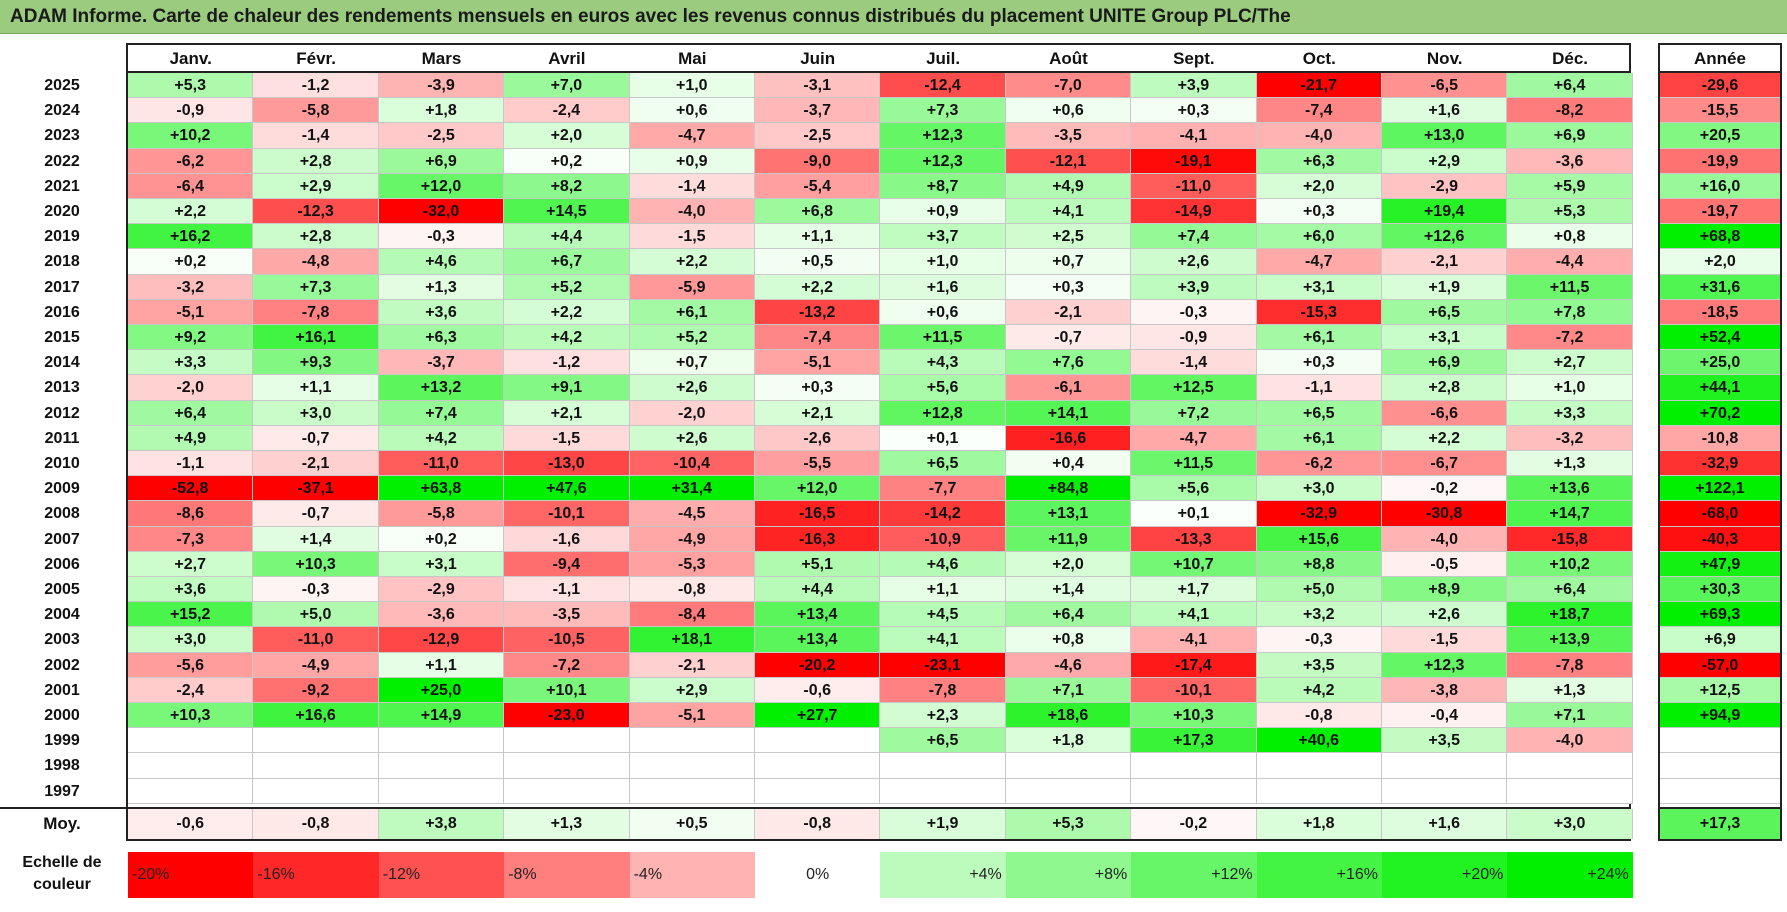  I want to click on year-label: 2009, so click(62, 489).